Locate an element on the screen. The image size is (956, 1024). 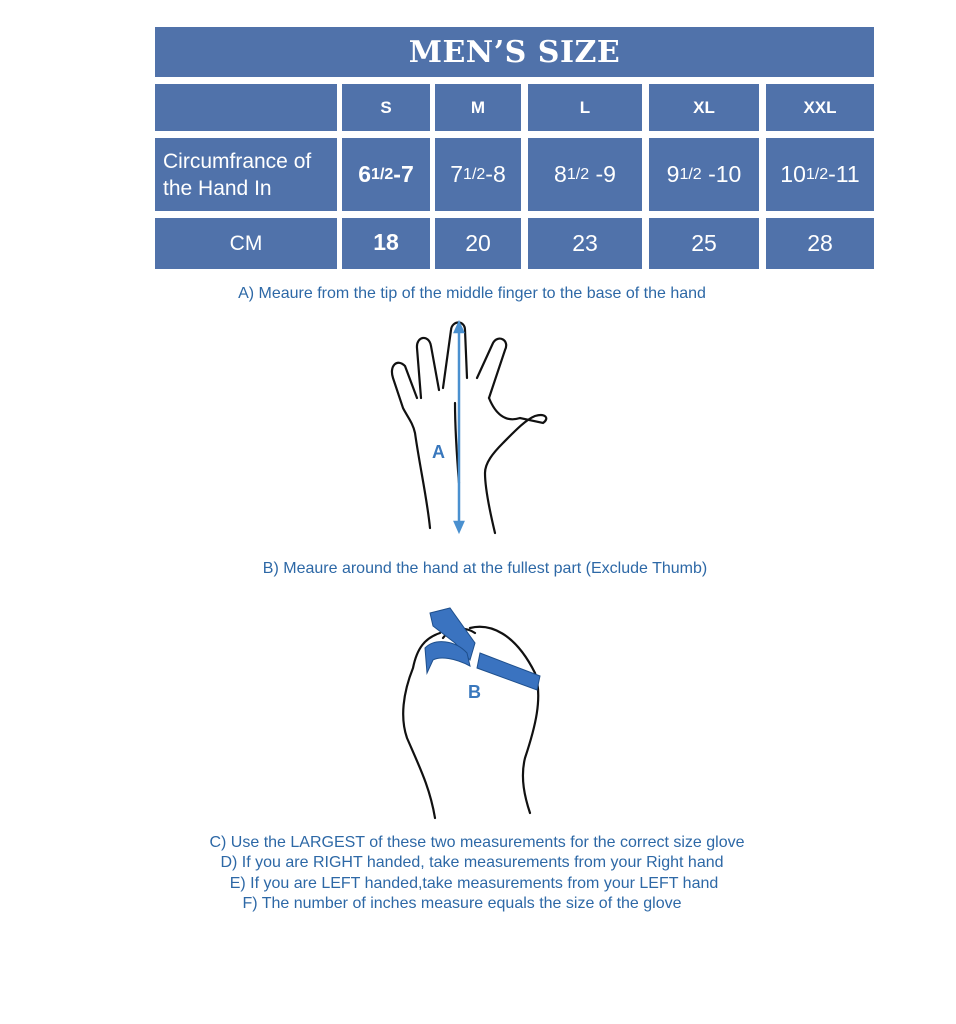
cm-l: 23 is located at coordinates (585, 243).